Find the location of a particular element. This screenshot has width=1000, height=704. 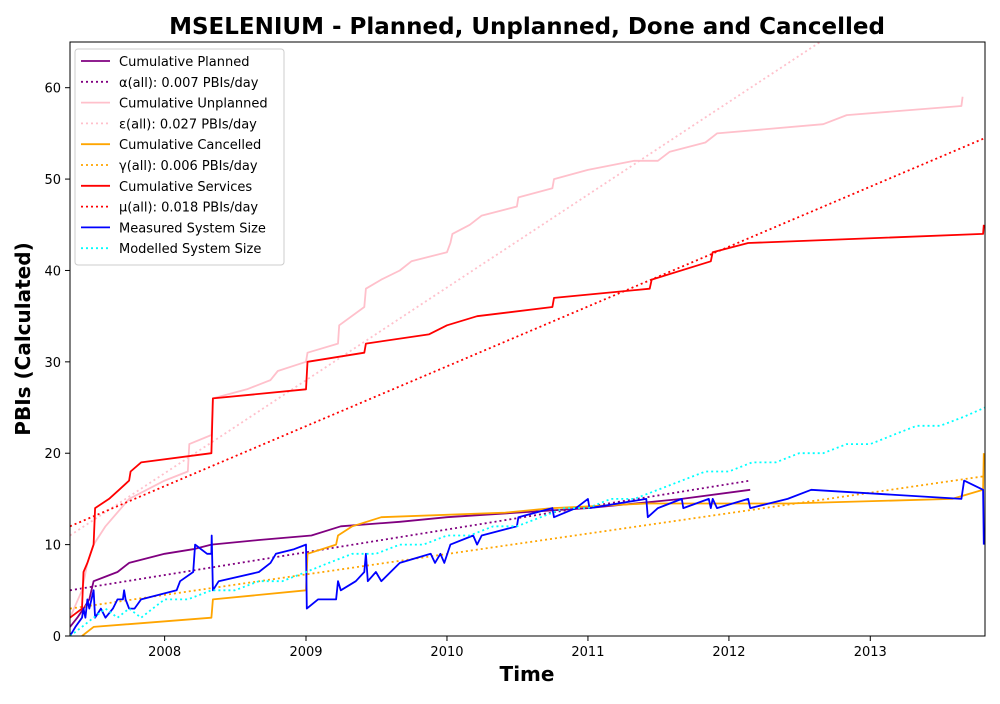

legend-box is located at coordinates (179, 157).